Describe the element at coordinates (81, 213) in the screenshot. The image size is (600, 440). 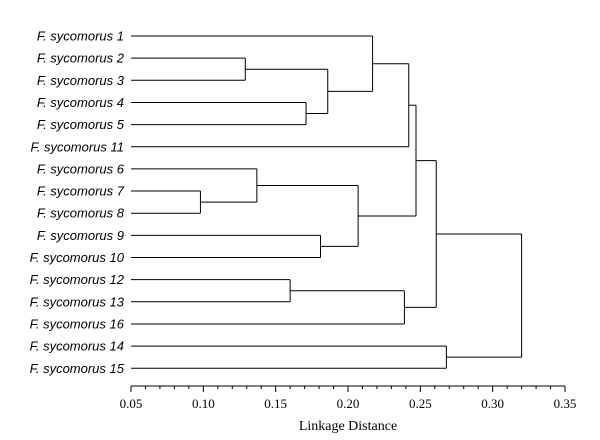
I see `leaf-label: F. sycomorus 8` at that location.